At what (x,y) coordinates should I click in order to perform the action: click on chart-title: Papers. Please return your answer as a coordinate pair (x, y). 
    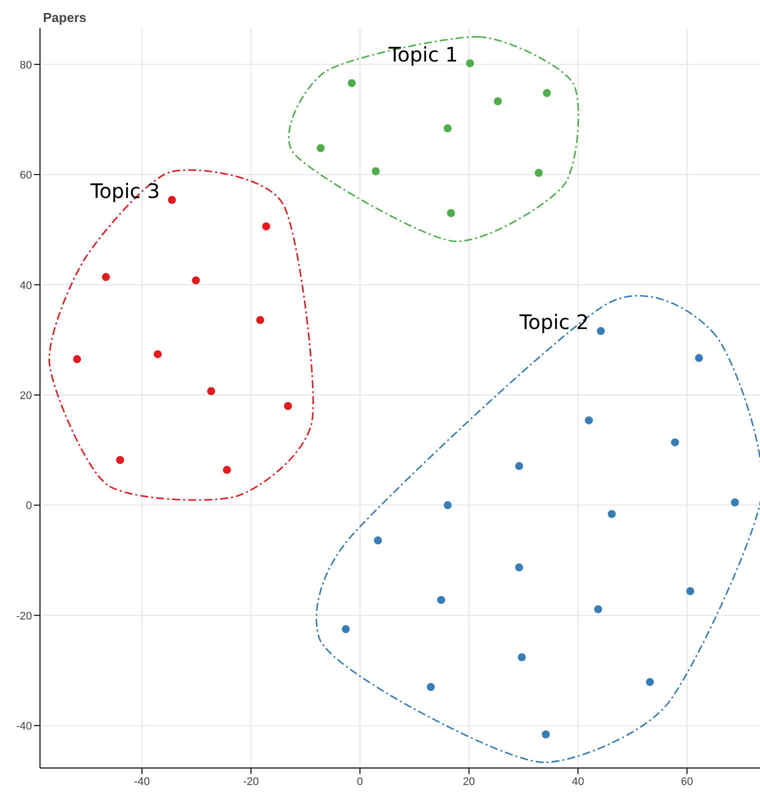
    Looking at the image, I should click on (64, 17).